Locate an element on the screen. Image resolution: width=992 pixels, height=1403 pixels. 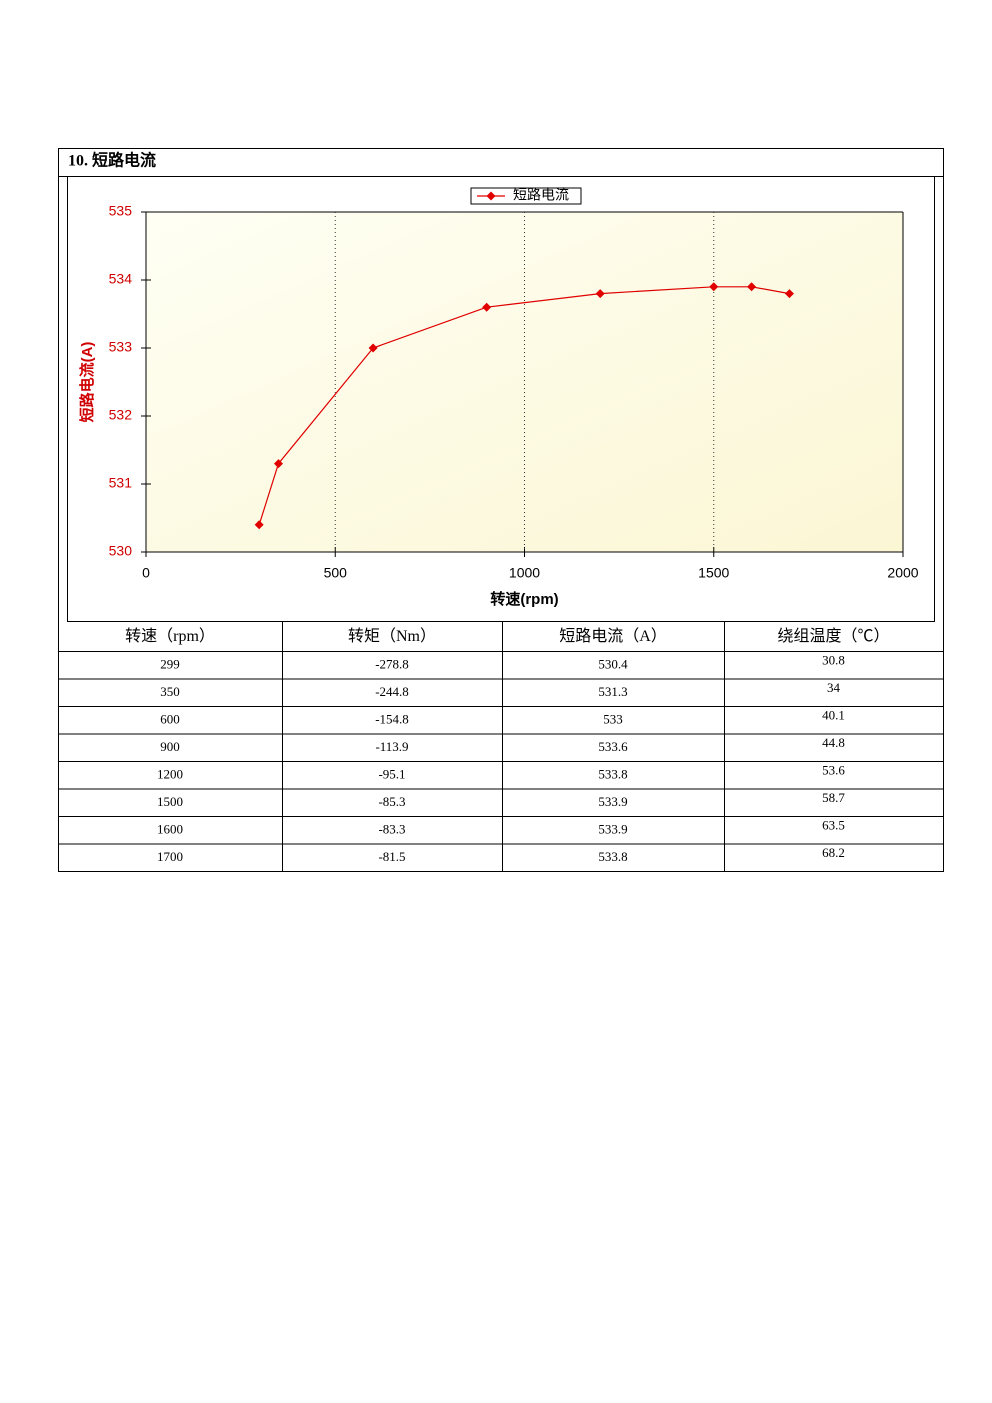
y-tick-label: 530 is located at coordinates (121, 551).